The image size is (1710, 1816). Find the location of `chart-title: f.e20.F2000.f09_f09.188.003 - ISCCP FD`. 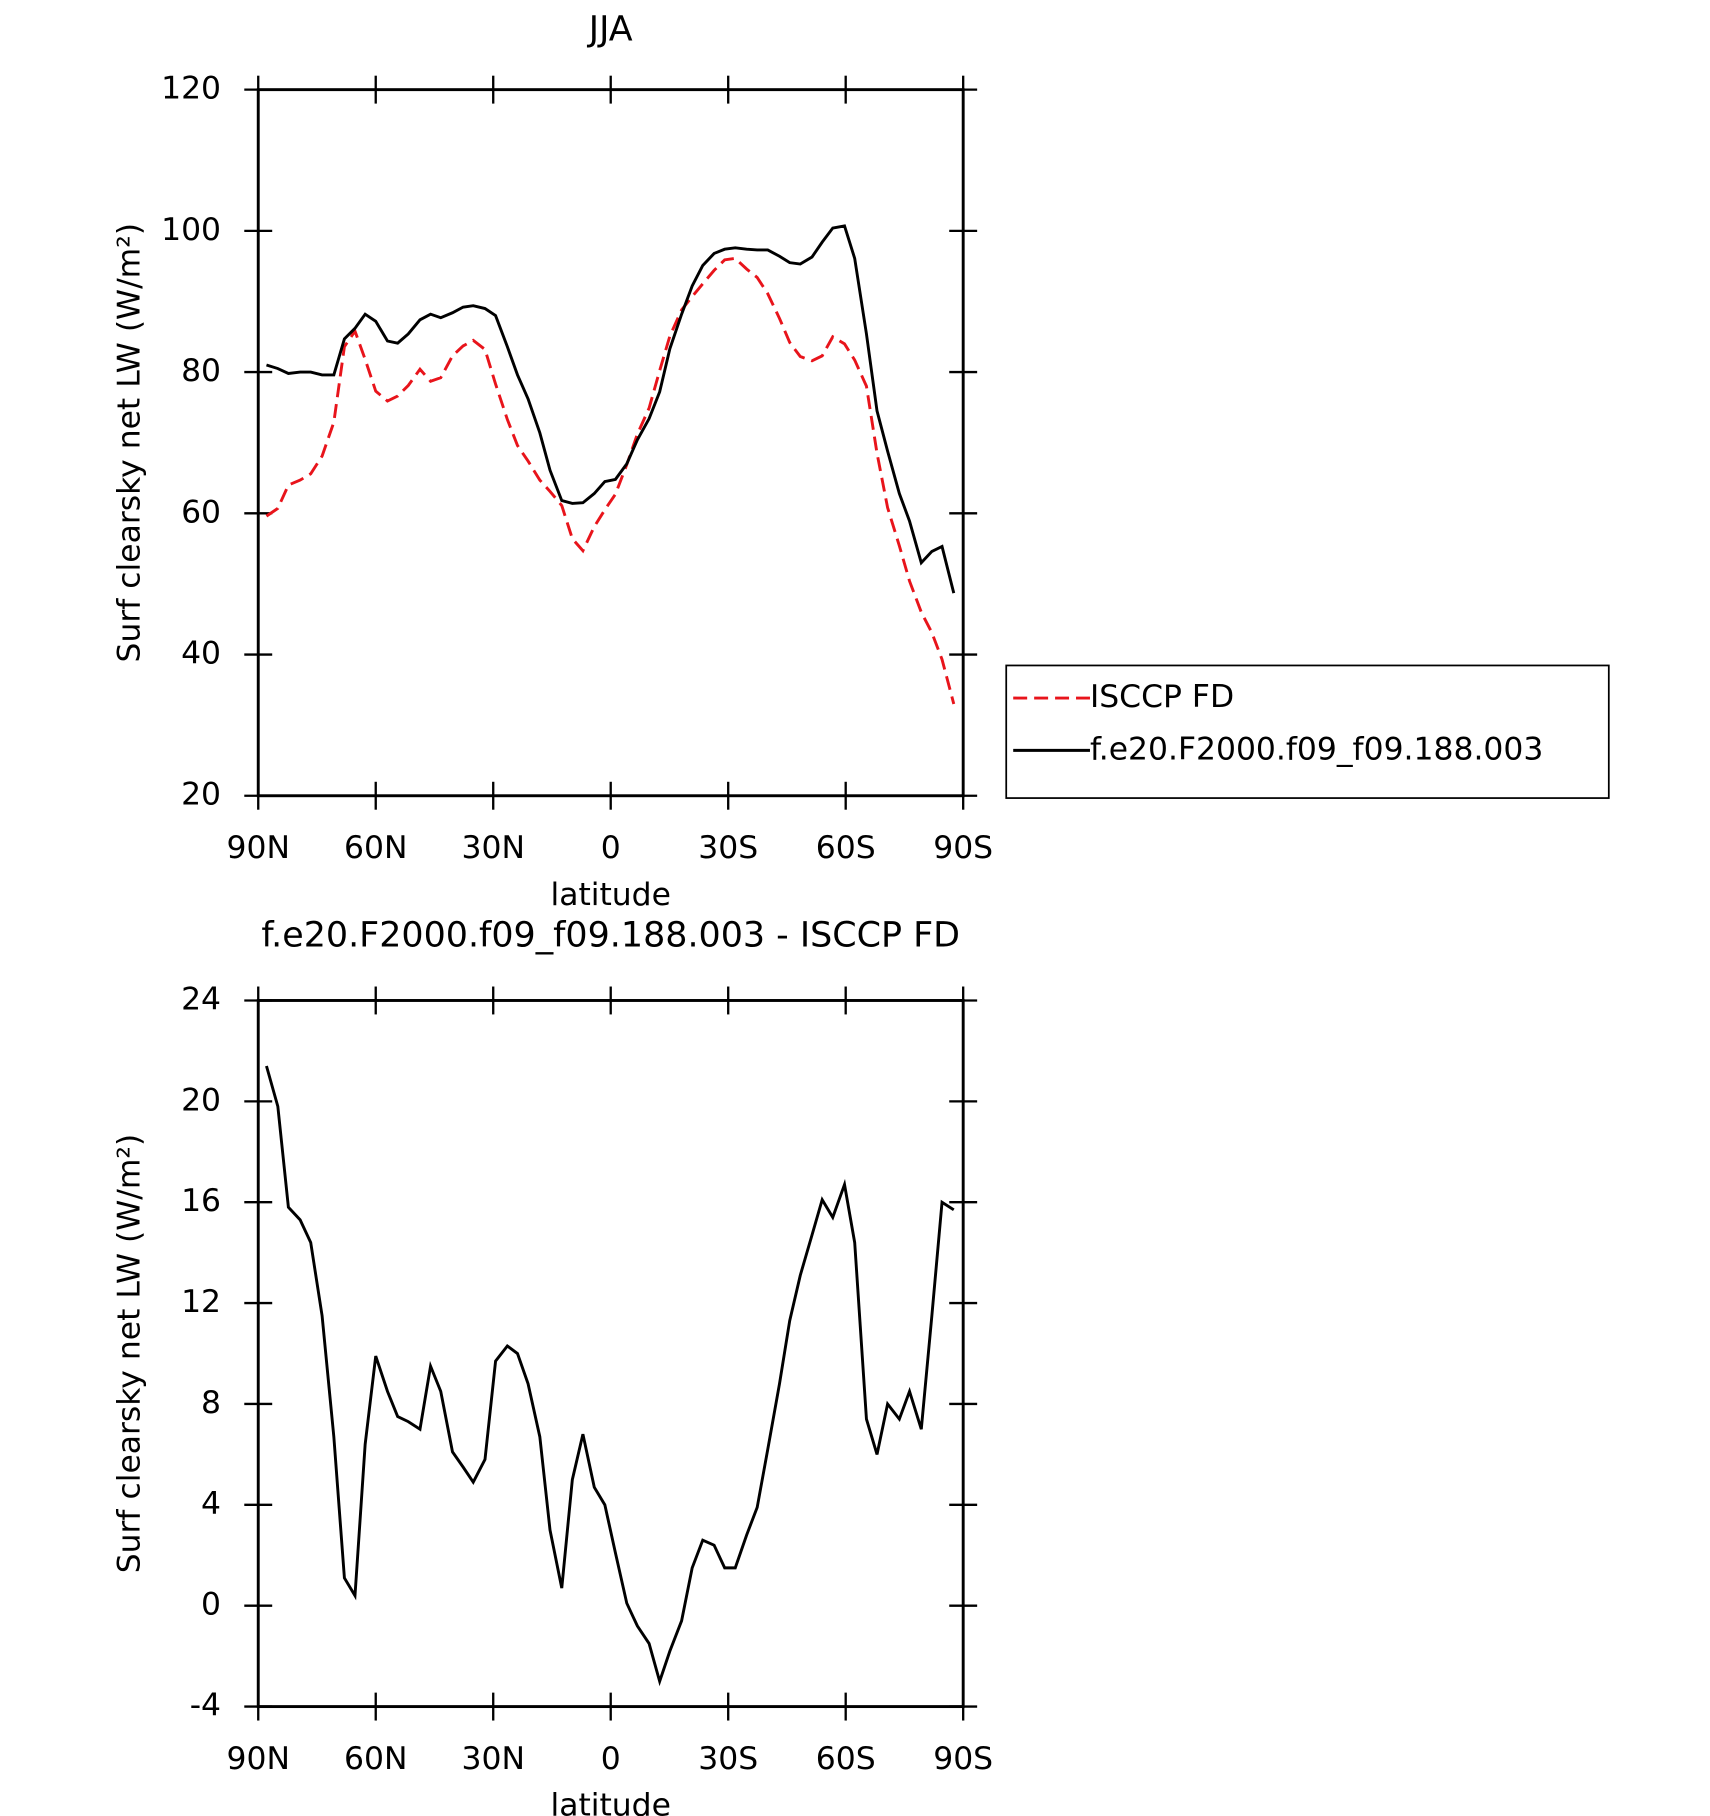

chart-title: f.e20.F2000.f09_f09.188.003 - ISCCP FD is located at coordinates (610, 936).